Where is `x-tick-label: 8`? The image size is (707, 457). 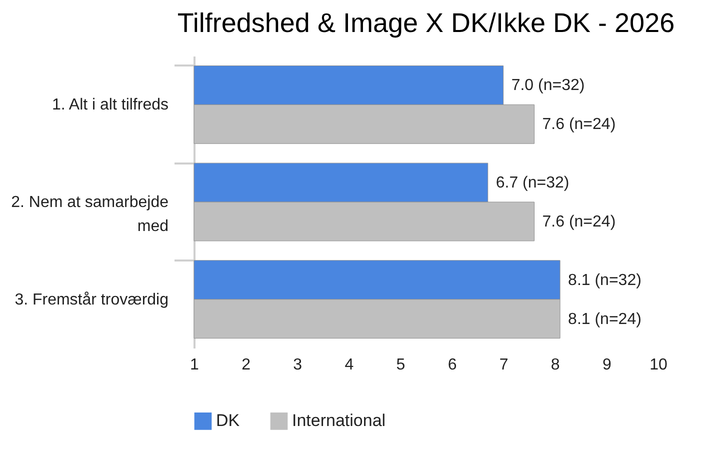 x-tick-label: 8 is located at coordinates (555, 365).